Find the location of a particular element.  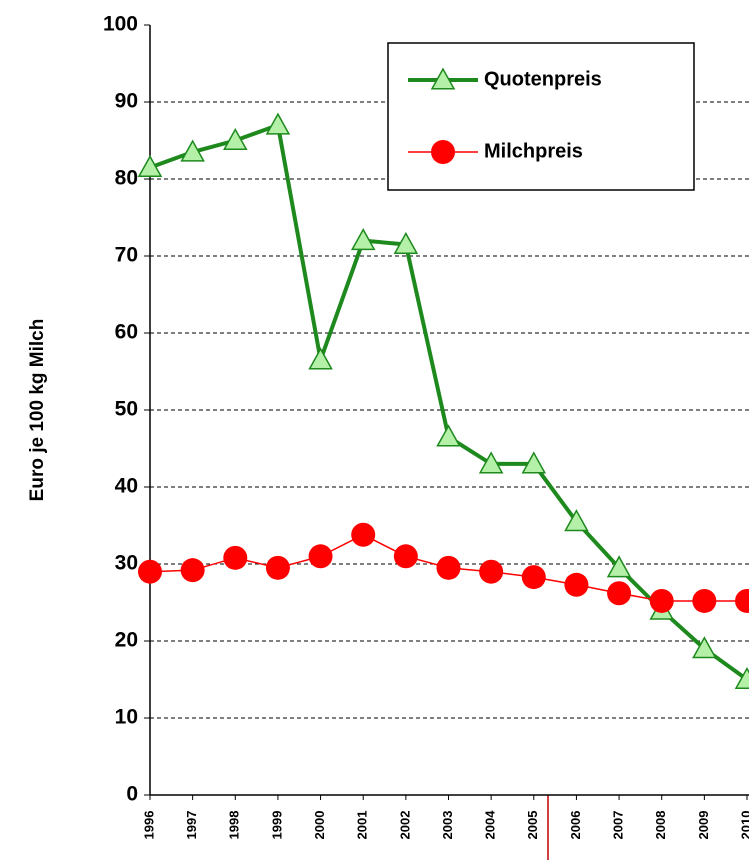

y-tick-label: 50 is located at coordinates (126, 409).